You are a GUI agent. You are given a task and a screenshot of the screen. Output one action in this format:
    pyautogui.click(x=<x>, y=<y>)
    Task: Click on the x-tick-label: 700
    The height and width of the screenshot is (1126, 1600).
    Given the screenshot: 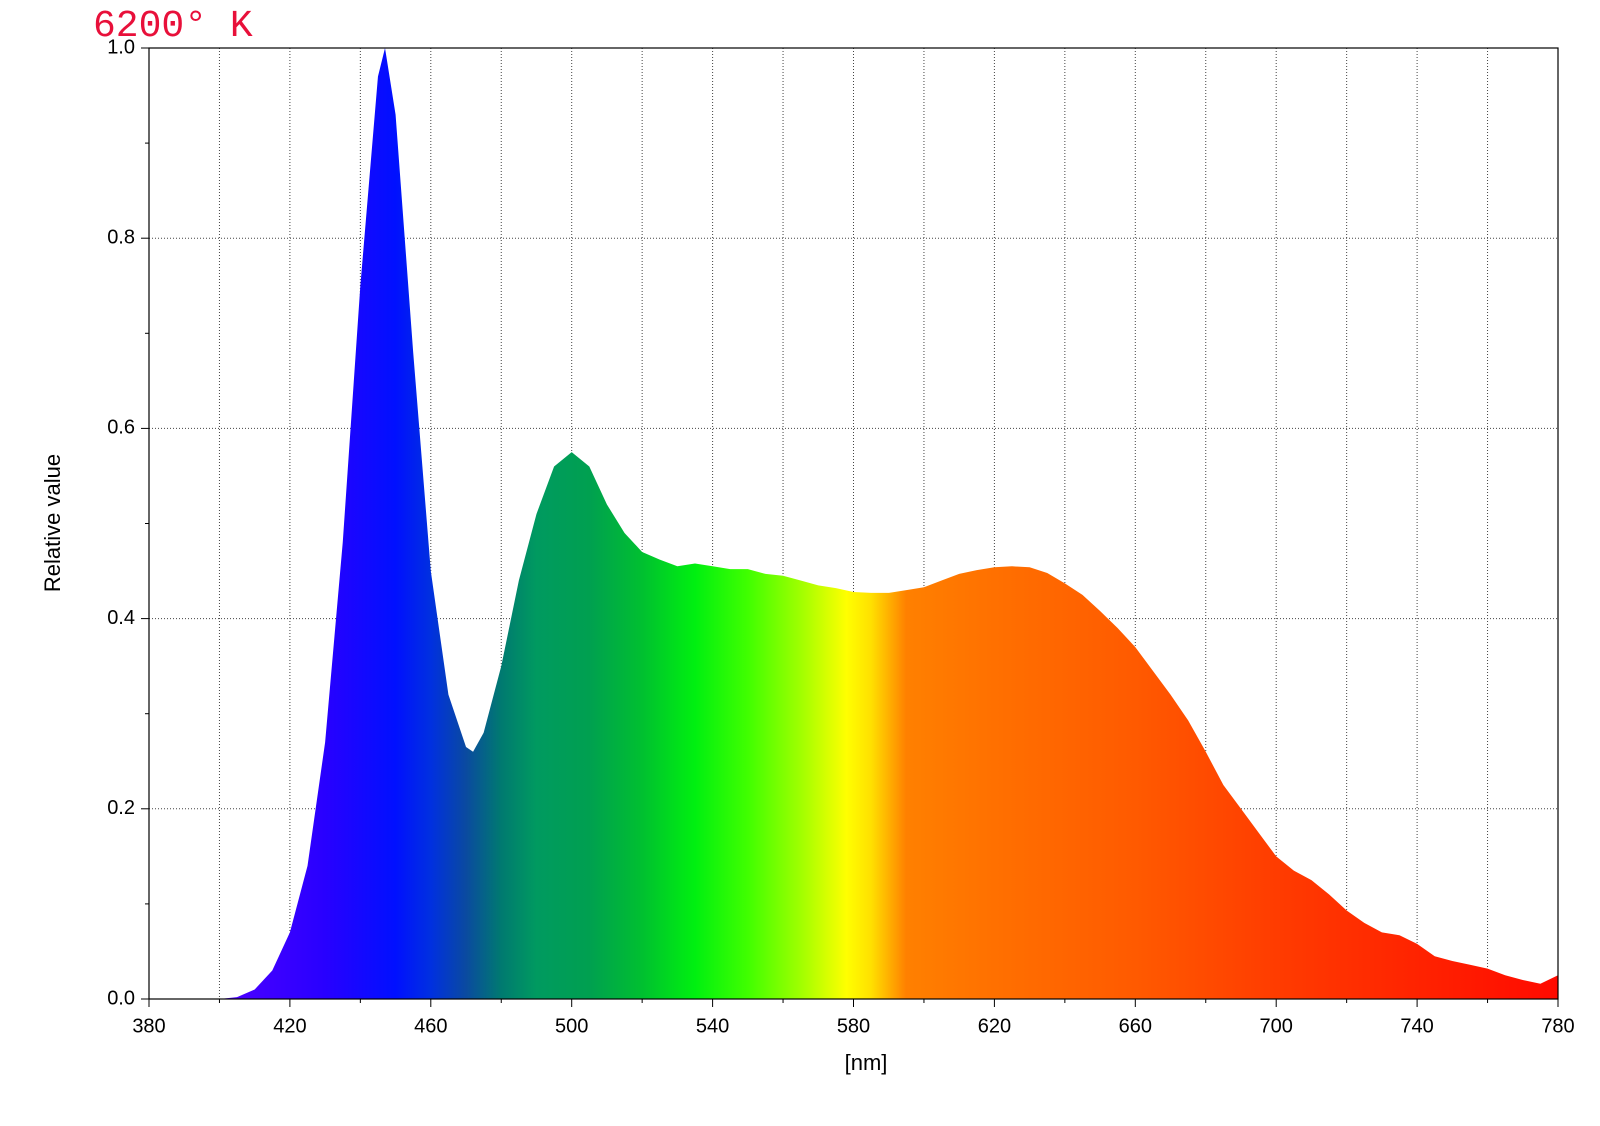 What is the action you would take?
    pyautogui.click(x=1276, y=1026)
    